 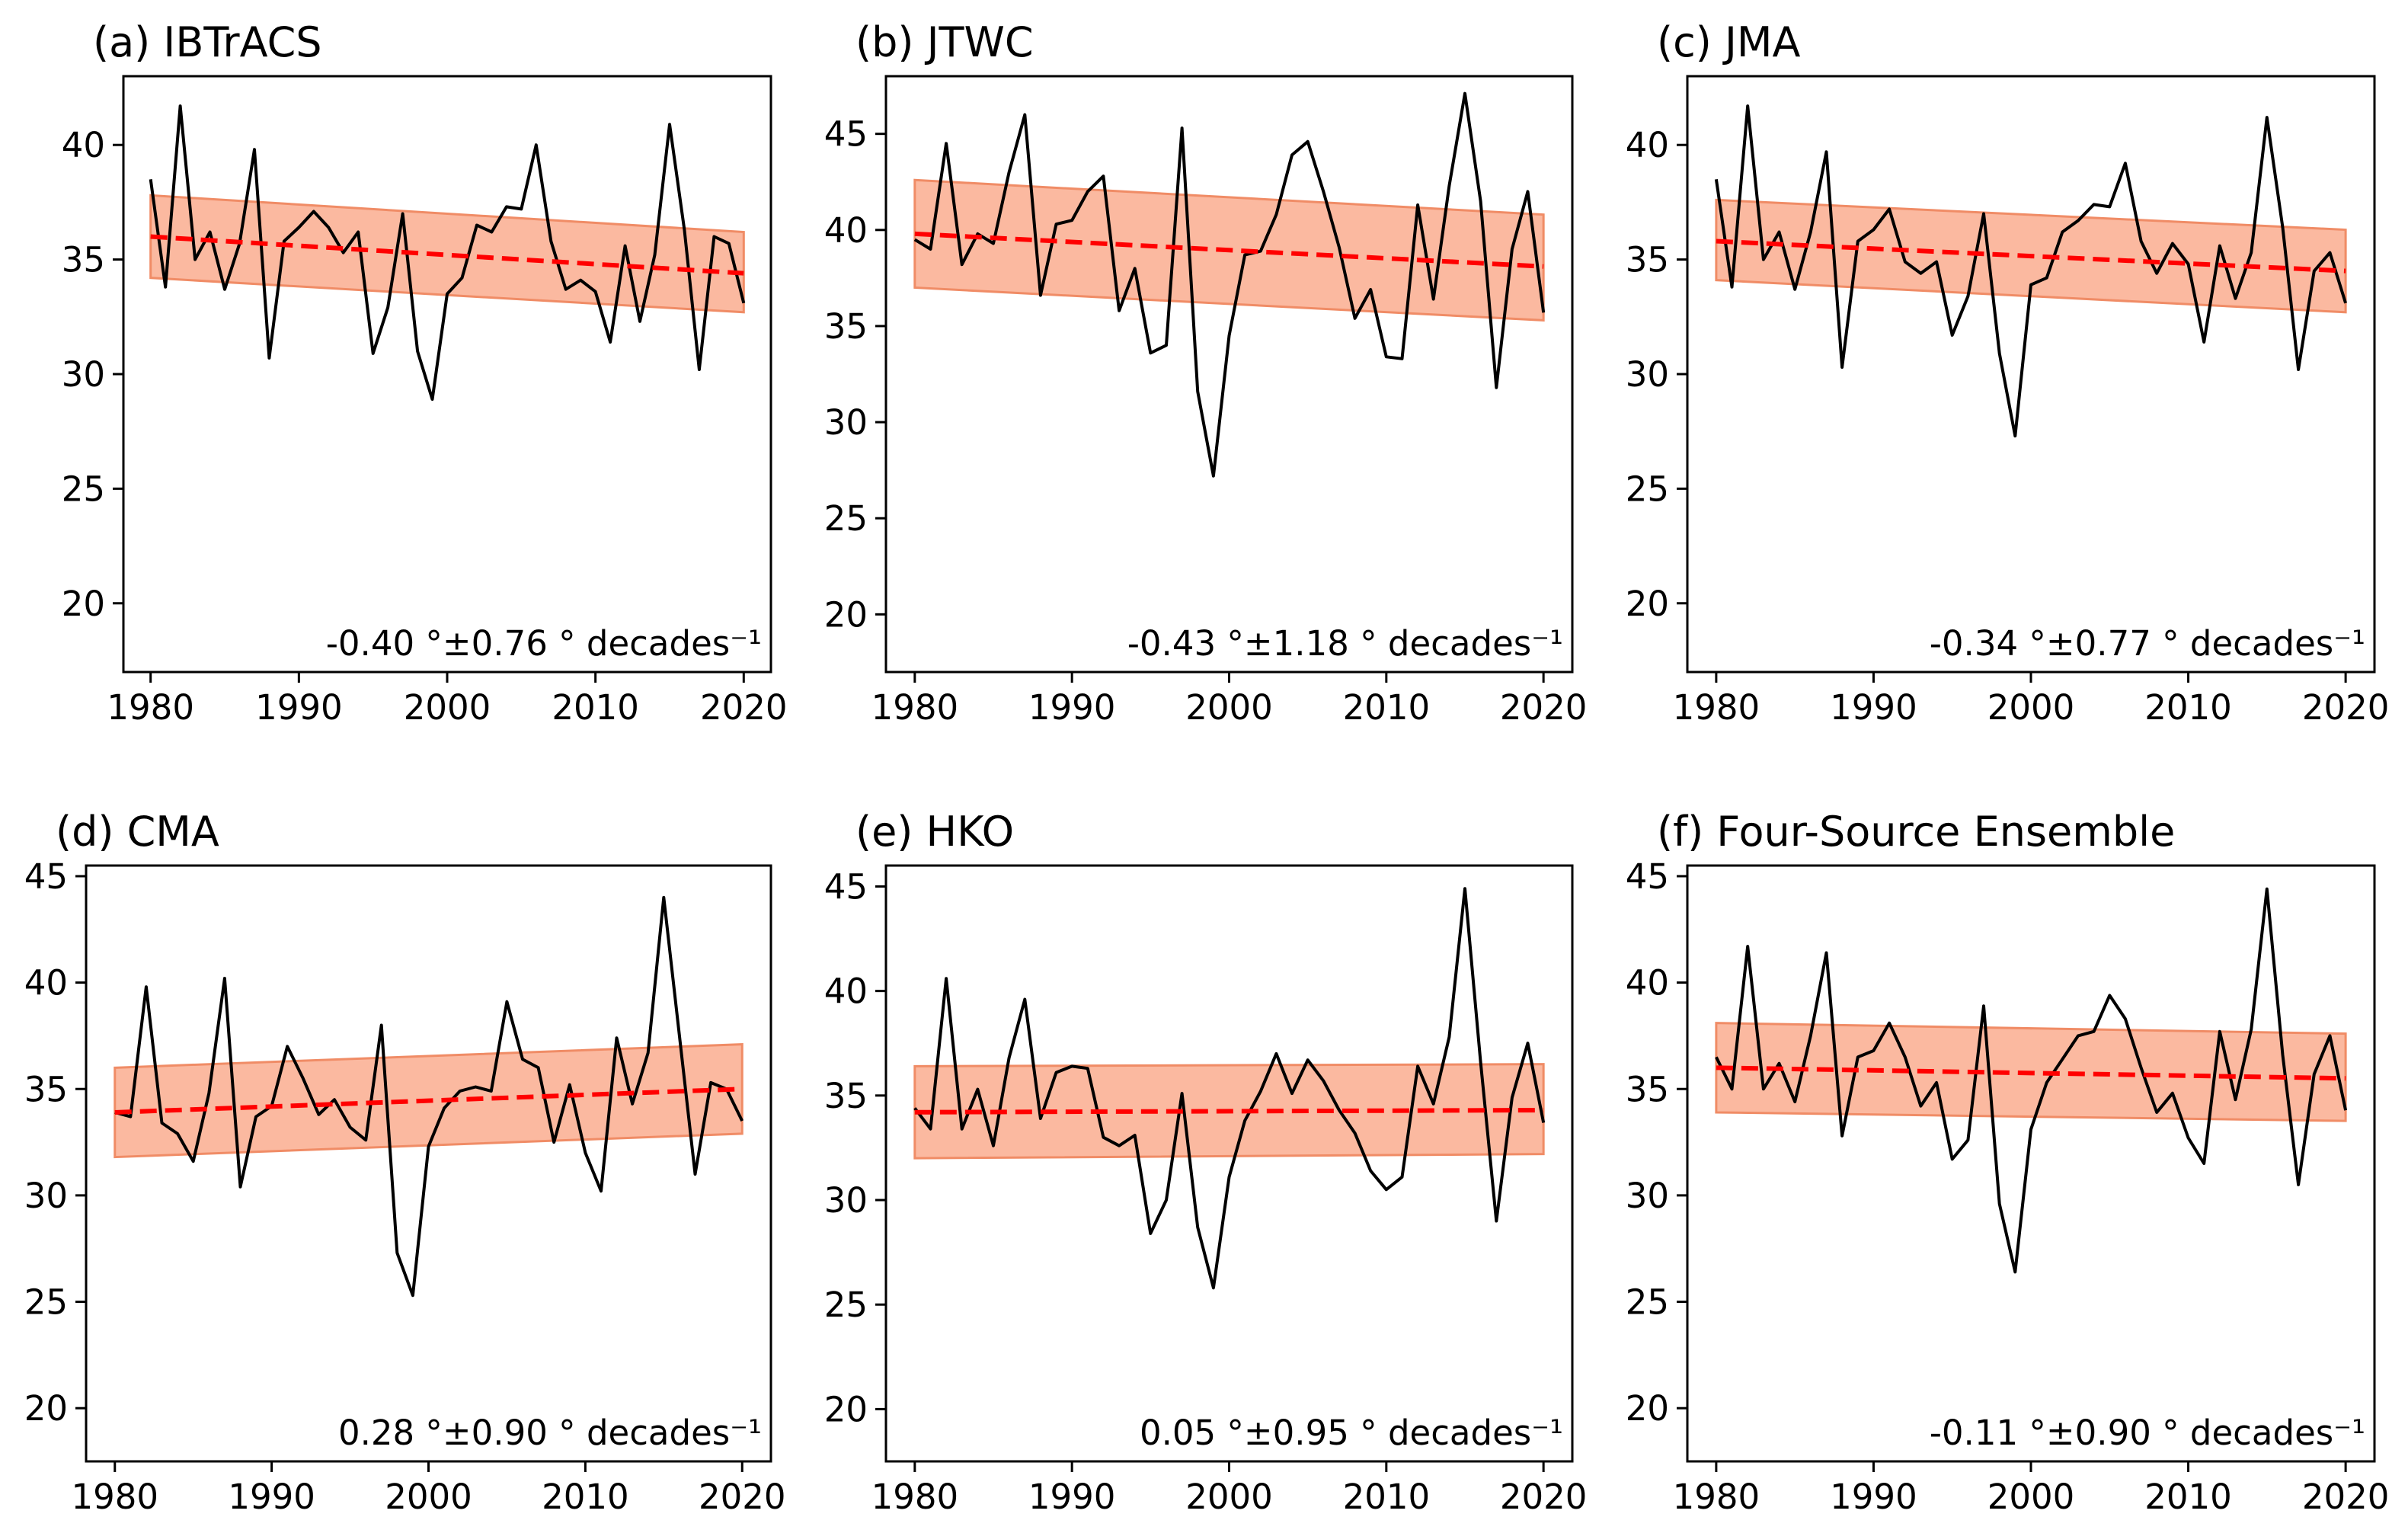 What do you see at coordinates (1345, 643) in the screenshot?
I see `trend-annotation: -0.43 °±1.18 ° decades⁻¹` at bounding box center [1345, 643].